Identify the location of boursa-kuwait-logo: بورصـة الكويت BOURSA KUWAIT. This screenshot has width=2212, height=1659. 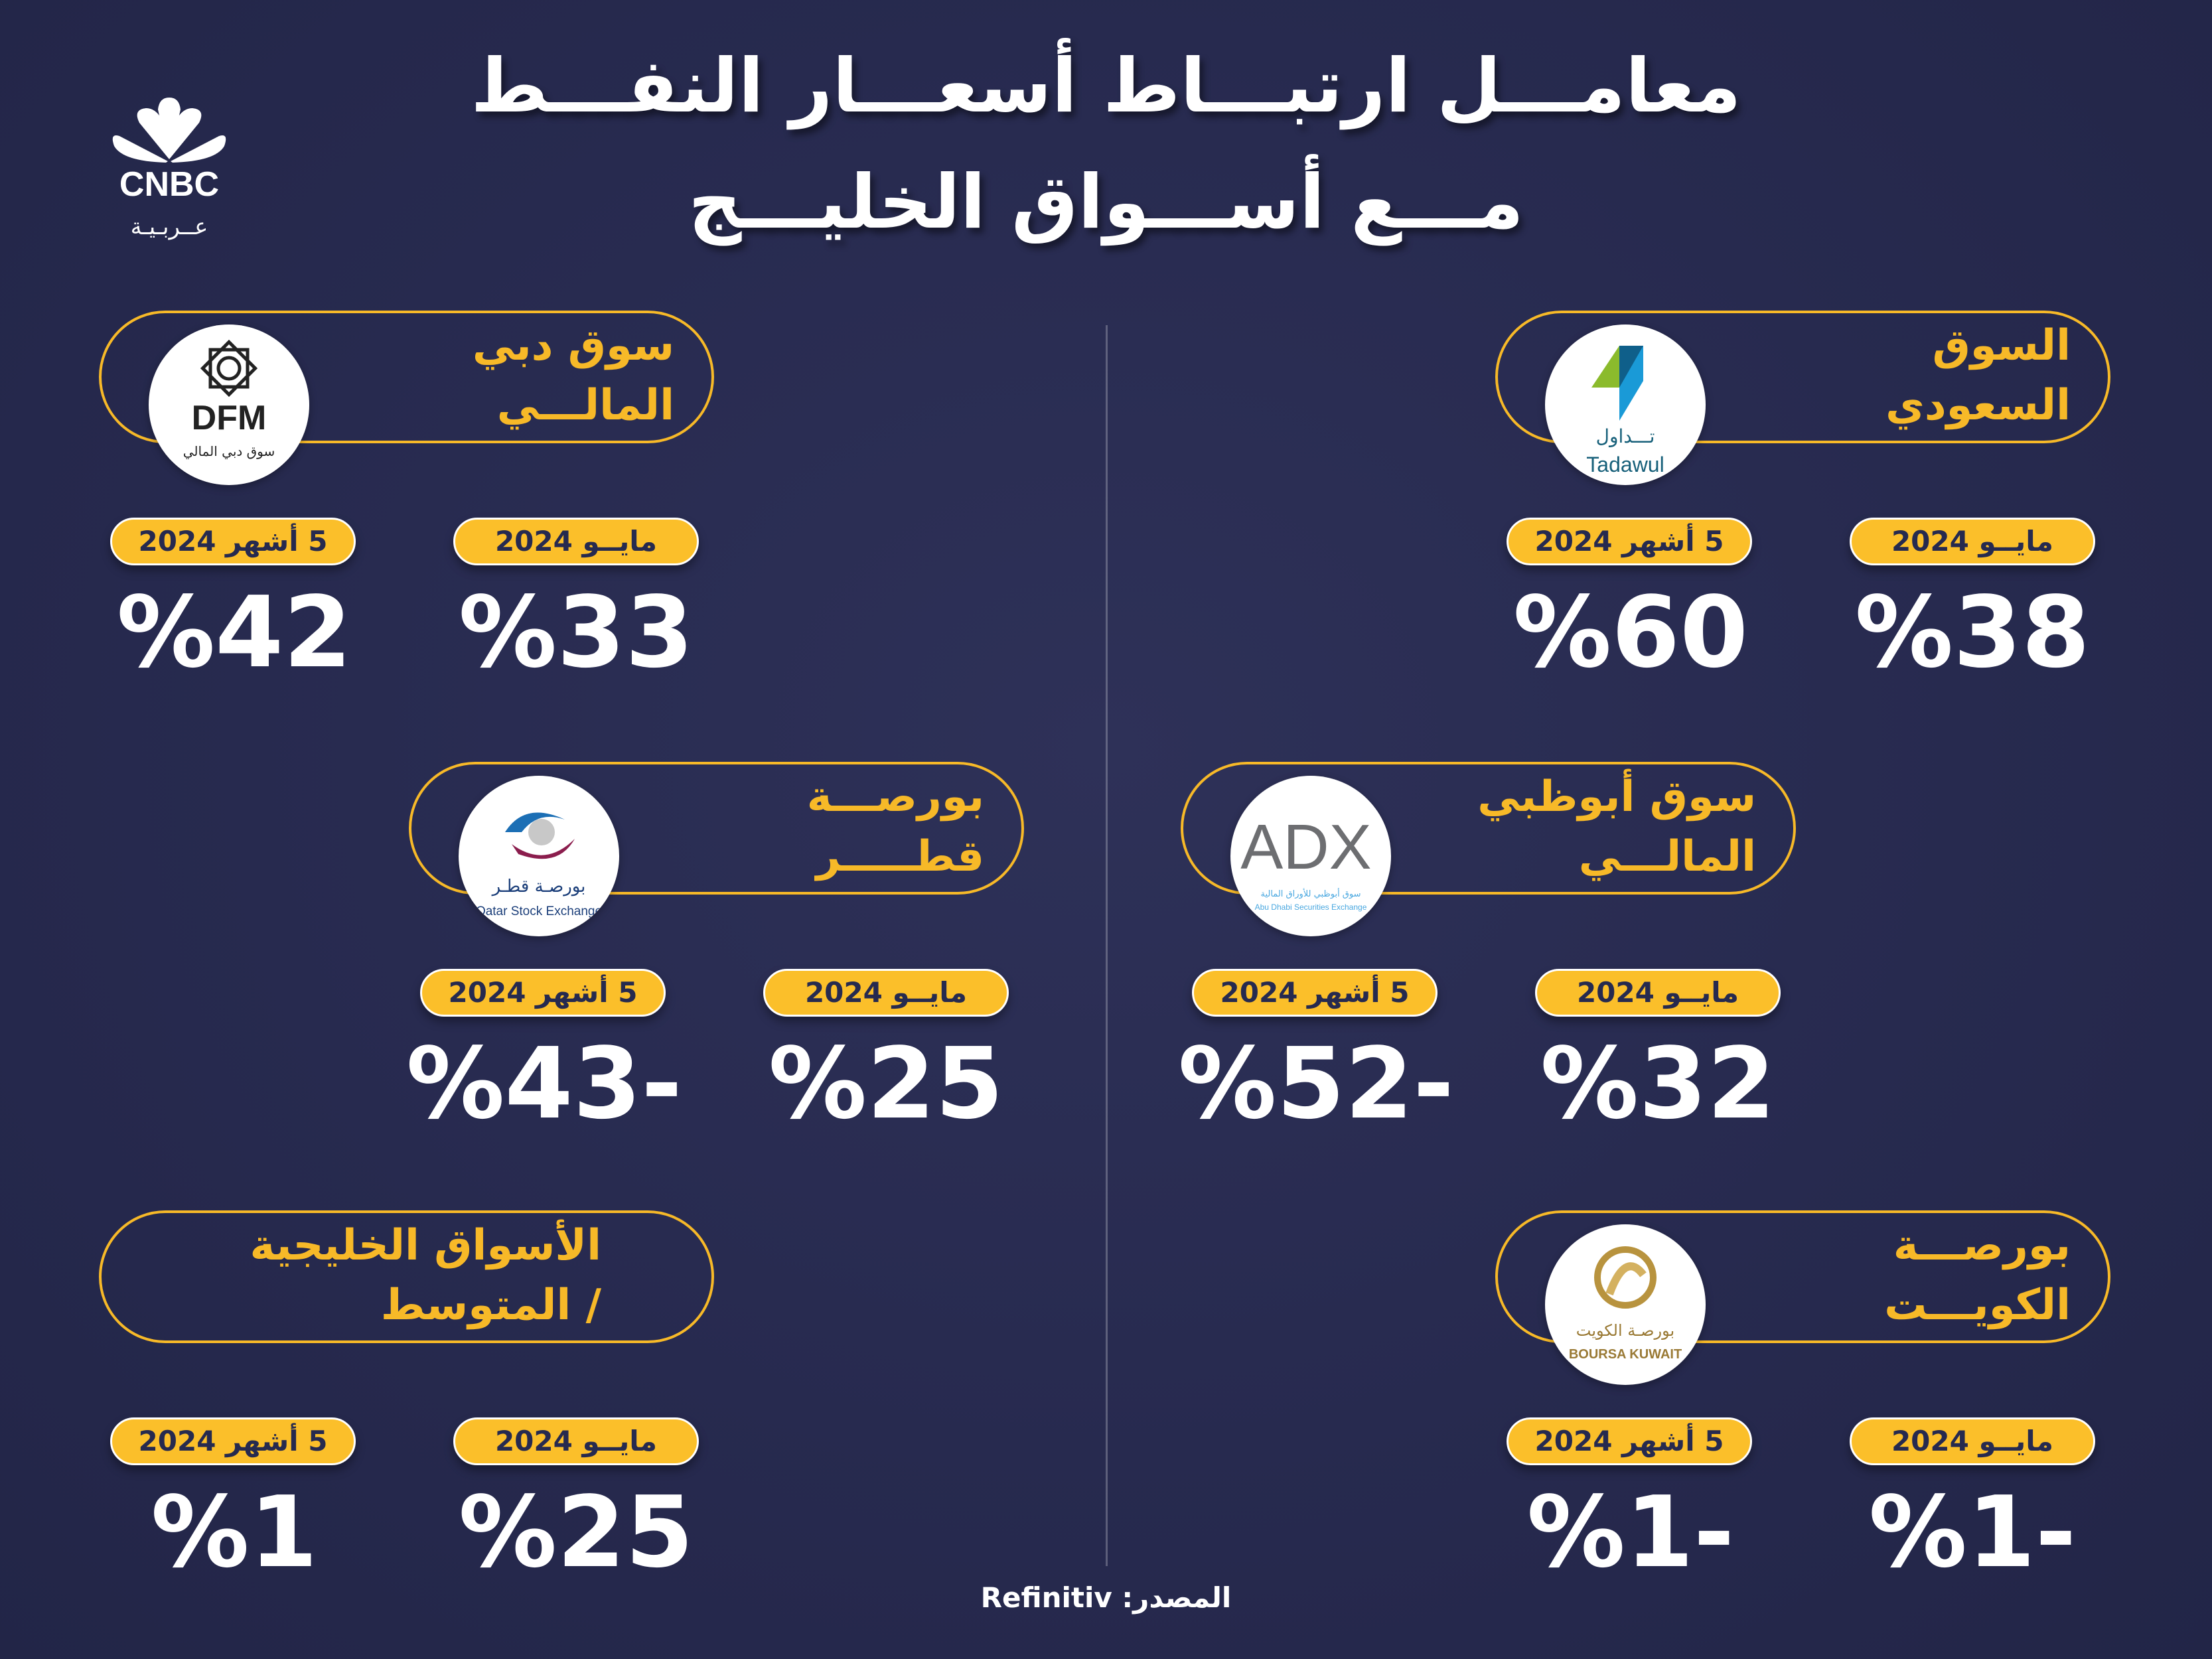
(1626, 1304).